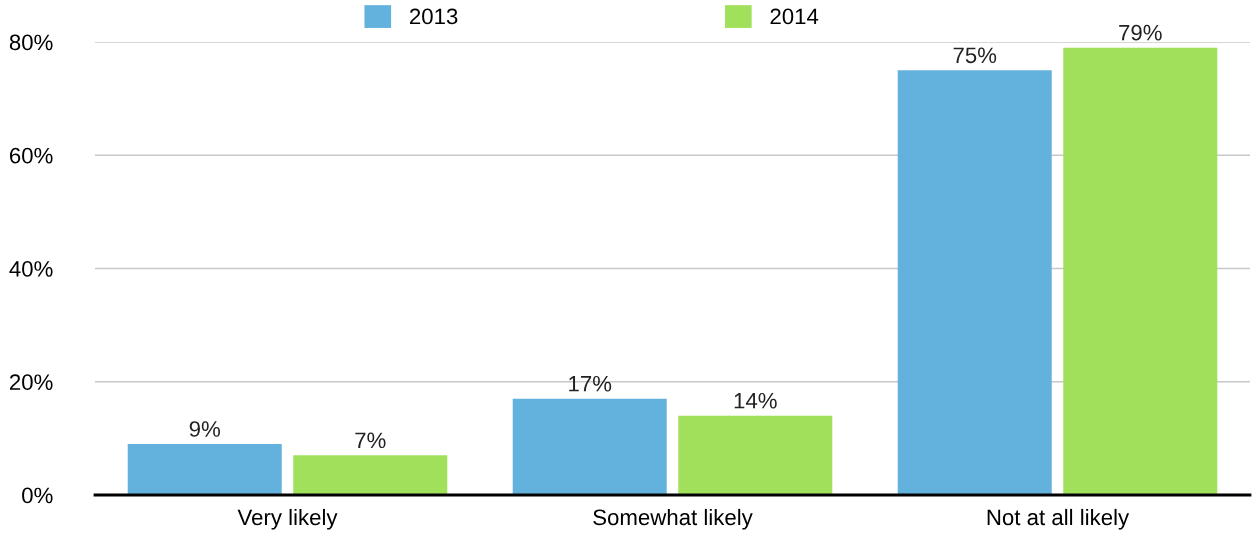 This screenshot has width=1254, height=537. I want to click on data-label: 79%, so click(1140, 32).